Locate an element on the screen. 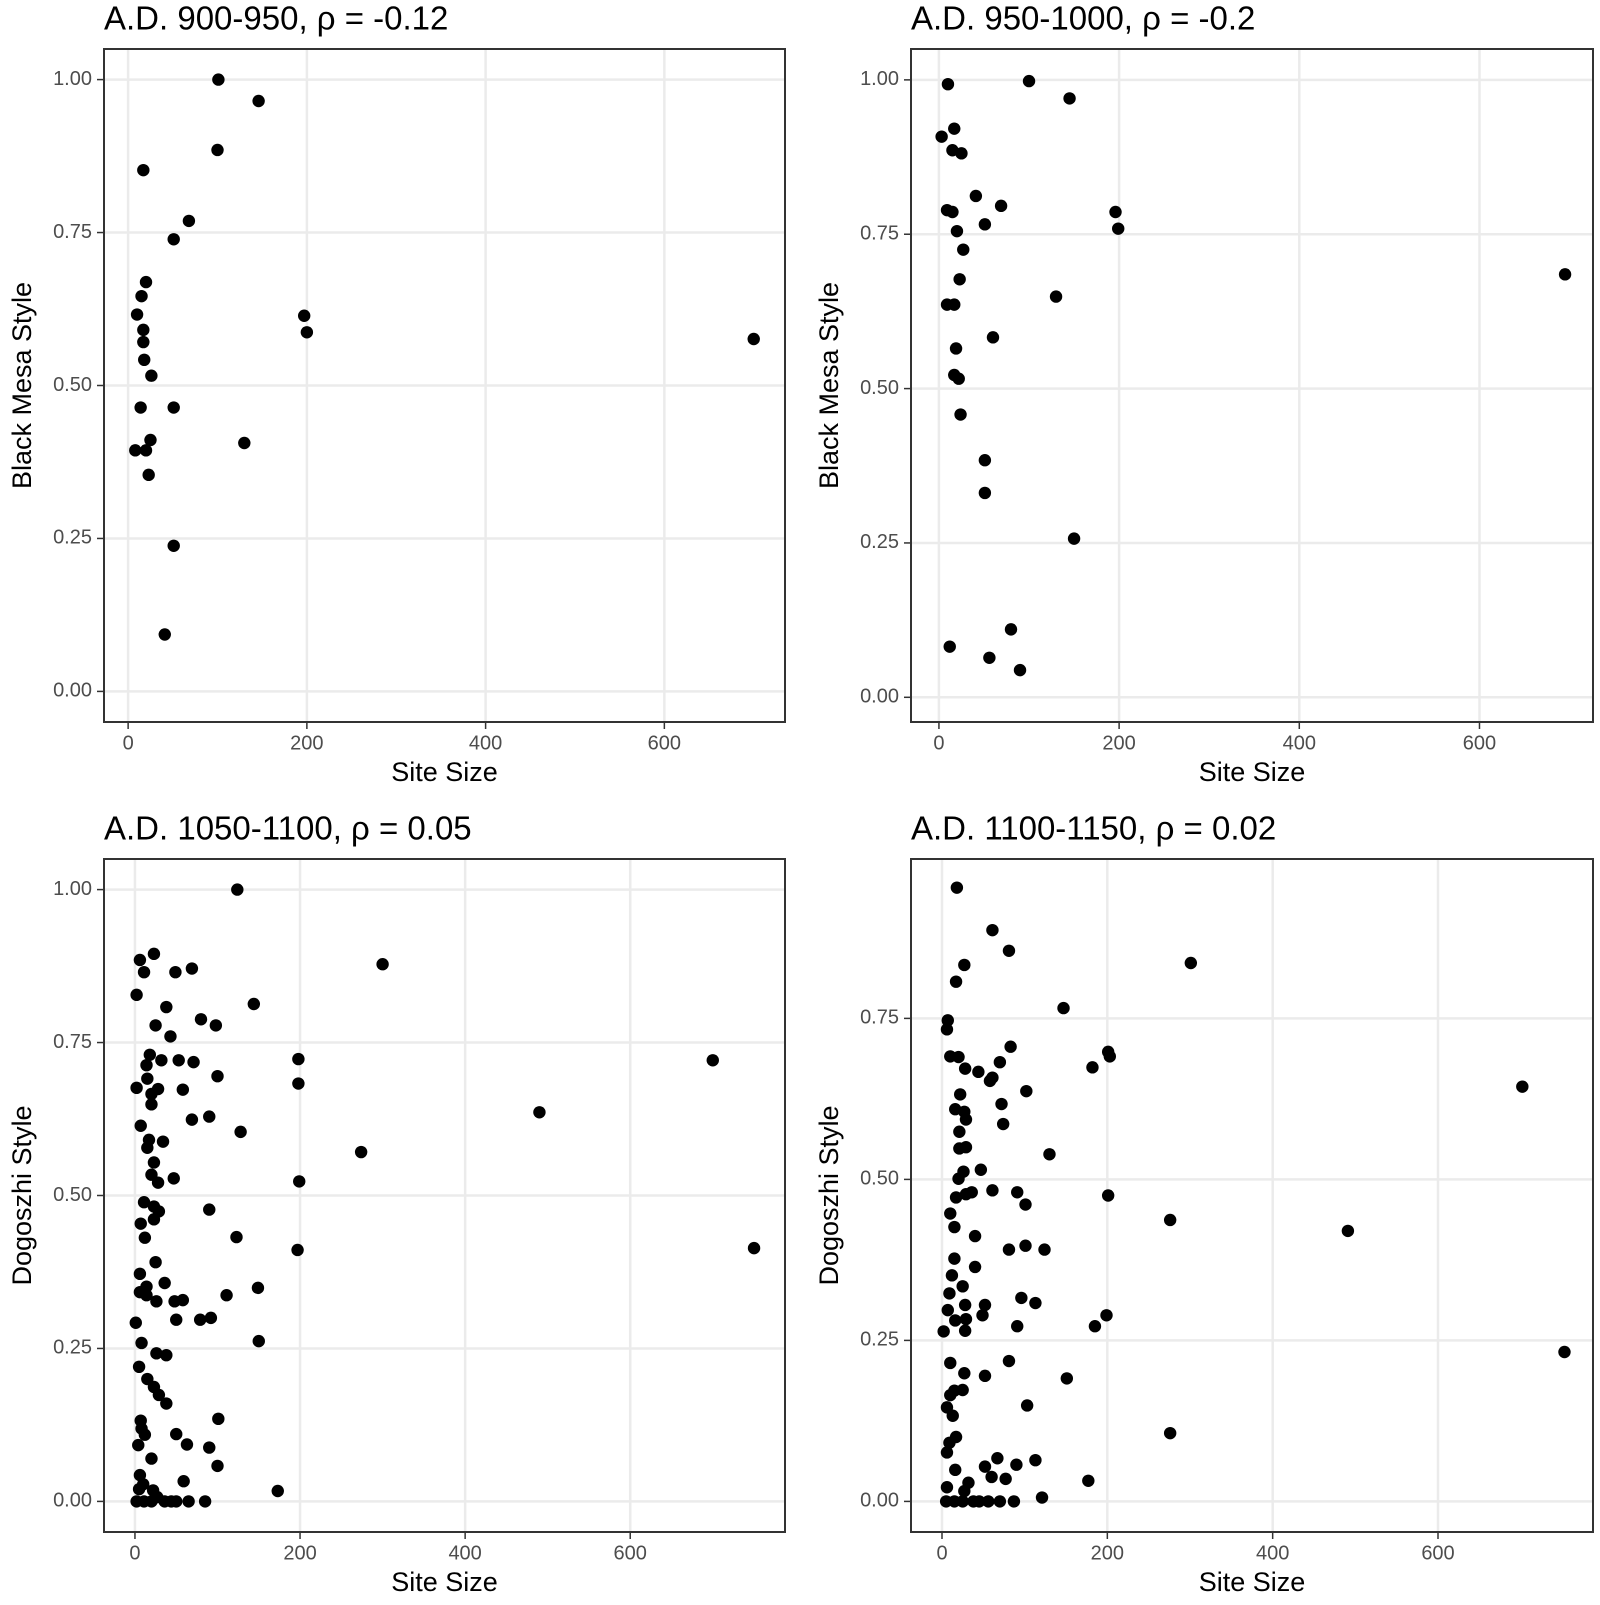  x-tick-label: 600 is located at coordinates (1437, 1553).